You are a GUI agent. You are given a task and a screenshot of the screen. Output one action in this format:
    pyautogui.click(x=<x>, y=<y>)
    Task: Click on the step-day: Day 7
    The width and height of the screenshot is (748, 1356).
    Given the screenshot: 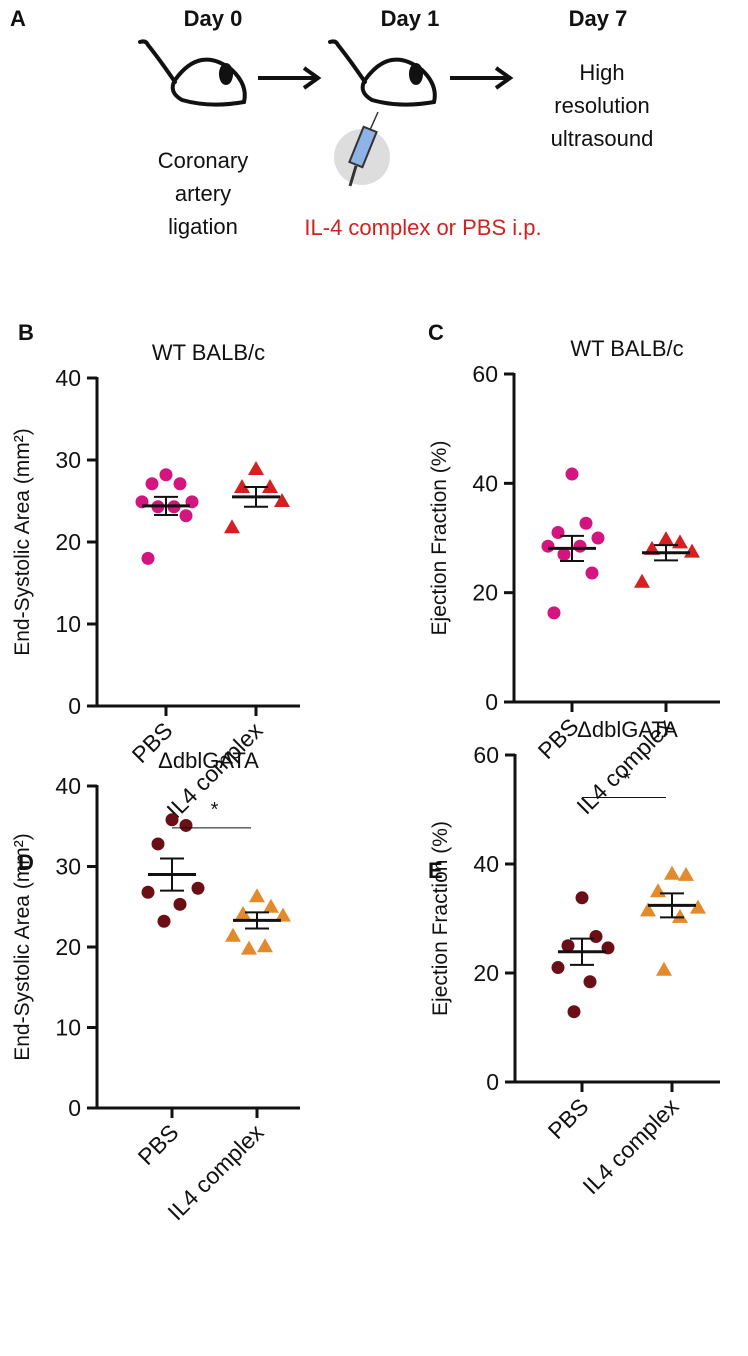 What is the action you would take?
    pyautogui.click(x=598, y=18)
    